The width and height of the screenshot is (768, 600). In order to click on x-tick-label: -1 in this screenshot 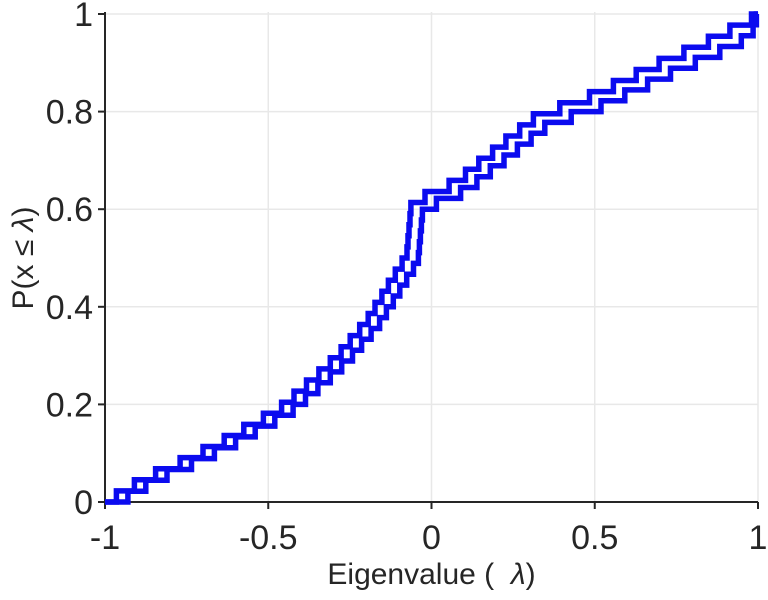, I will do `click(105, 538)`.